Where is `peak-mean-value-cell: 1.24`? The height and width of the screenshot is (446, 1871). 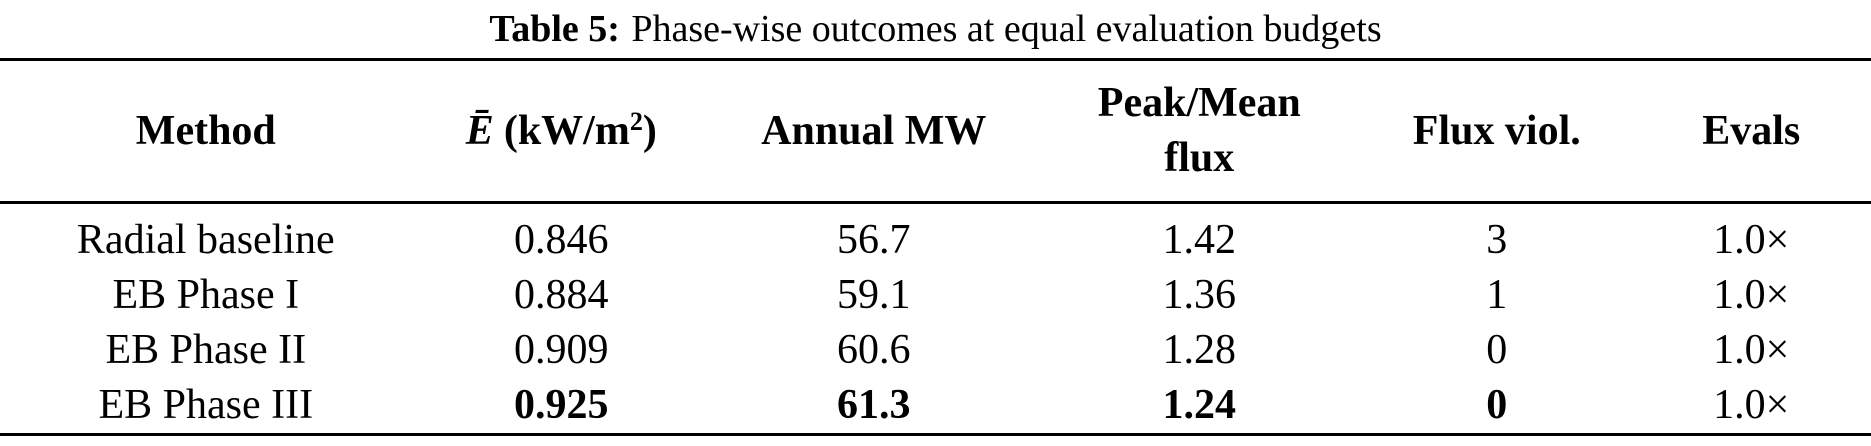
peak-mean-value-cell: 1.24 is located at coordinates (1199, 405).